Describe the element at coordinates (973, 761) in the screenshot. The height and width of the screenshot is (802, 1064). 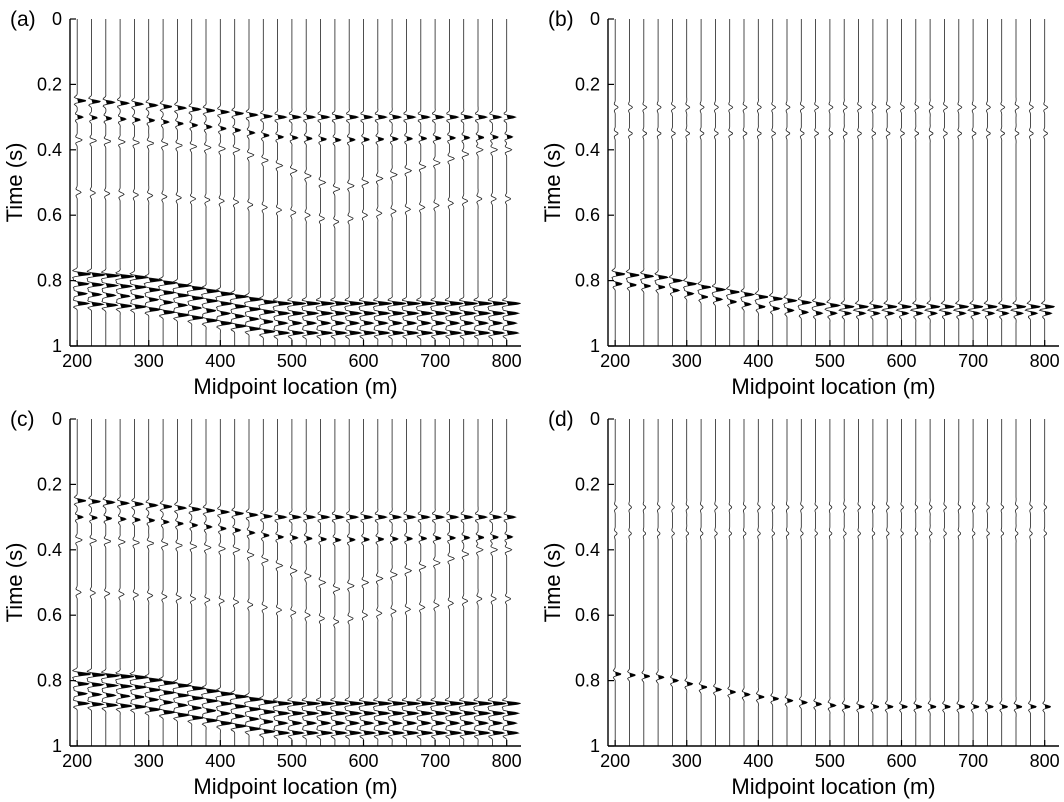
I see `x-tick-label: 700` at that location.